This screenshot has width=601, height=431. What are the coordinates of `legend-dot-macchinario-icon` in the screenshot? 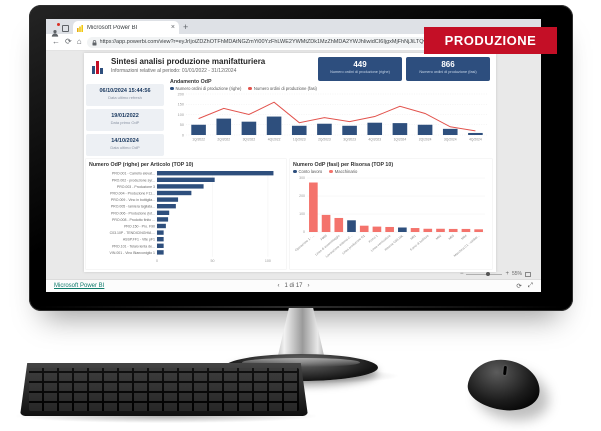 It's located at (331, 171).